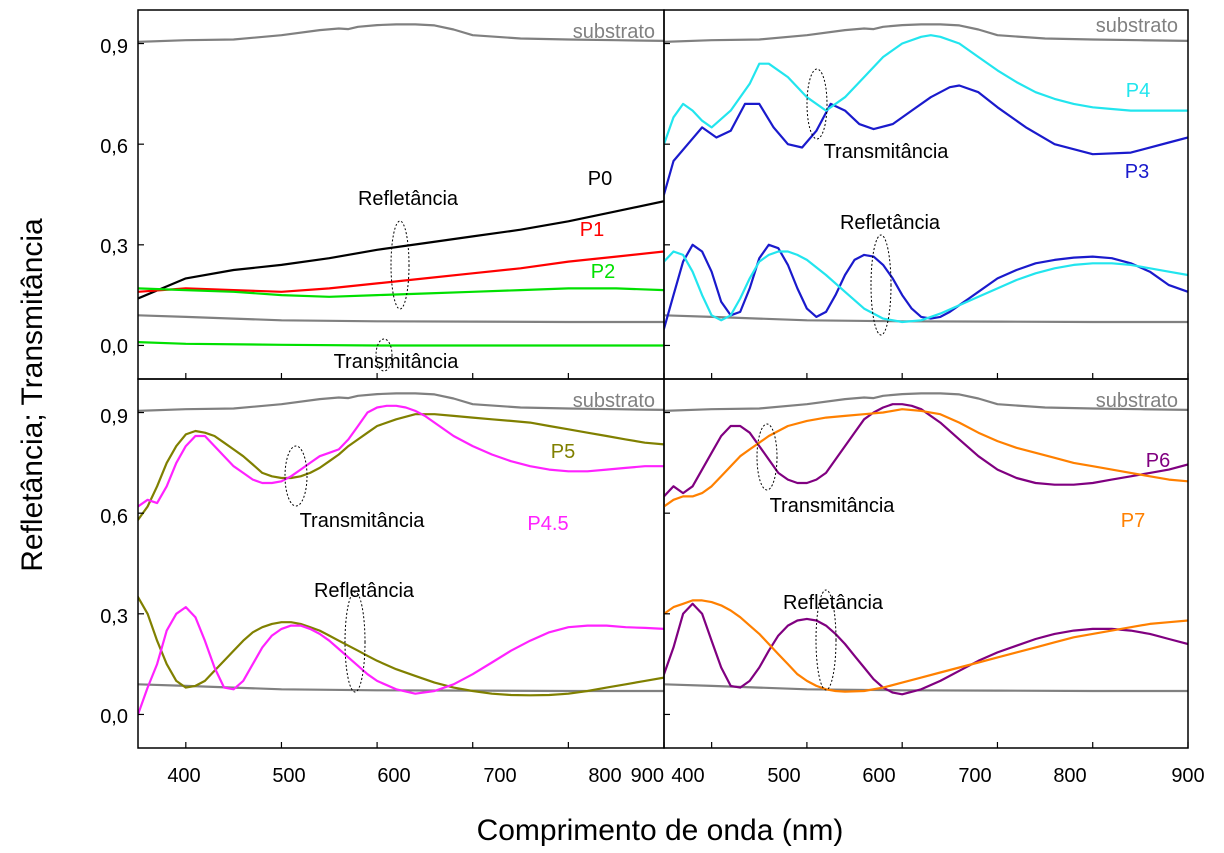 This screenshot has width=1224, height=853. I want to click on y-tick-00-bottom: 0,0, so click(114, 717).